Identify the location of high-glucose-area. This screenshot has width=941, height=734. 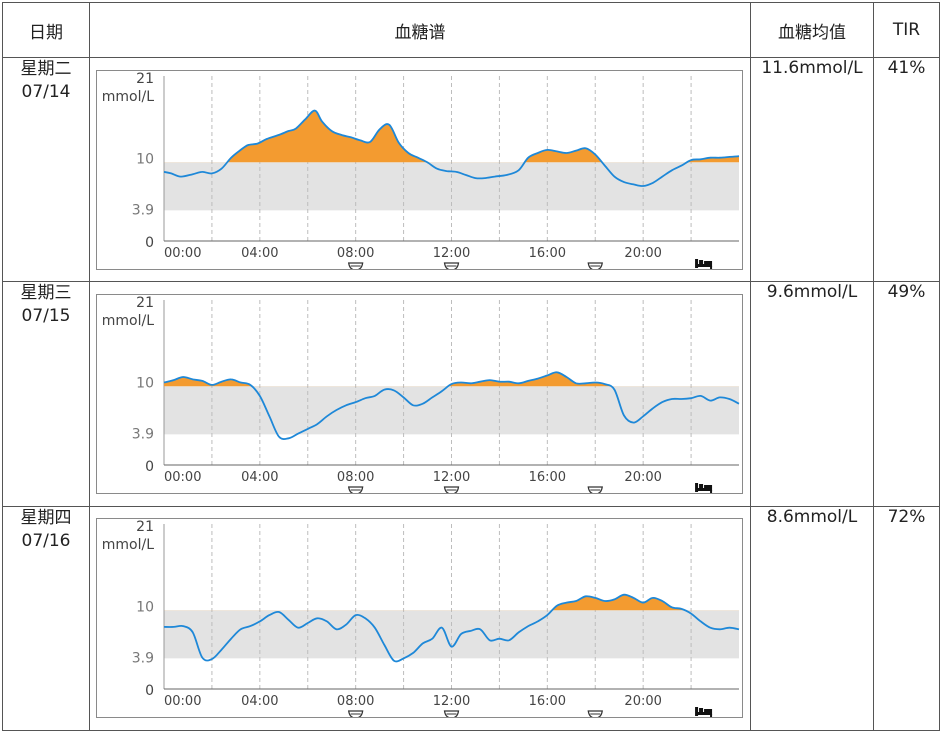
(451, 136).